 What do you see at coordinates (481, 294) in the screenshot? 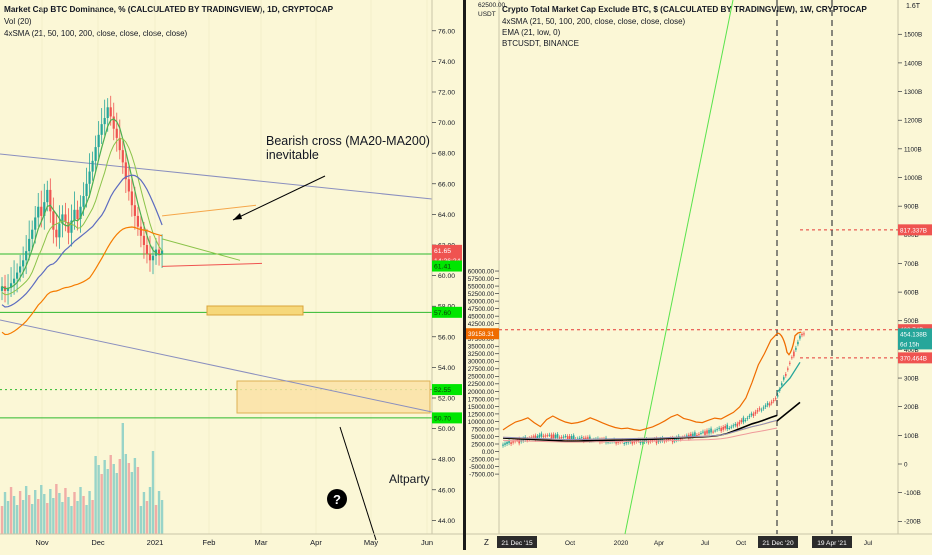
I see `right-left-tick-label: 52500.00` at bounding box center [481, 294].